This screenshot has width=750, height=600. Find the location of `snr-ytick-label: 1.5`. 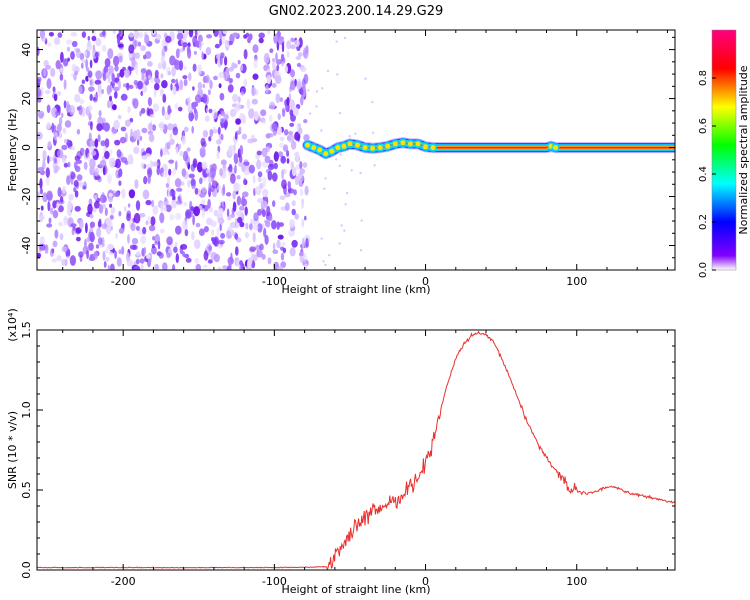

snr-ytick-label: 1.5 is located at coordinates (26, 330).